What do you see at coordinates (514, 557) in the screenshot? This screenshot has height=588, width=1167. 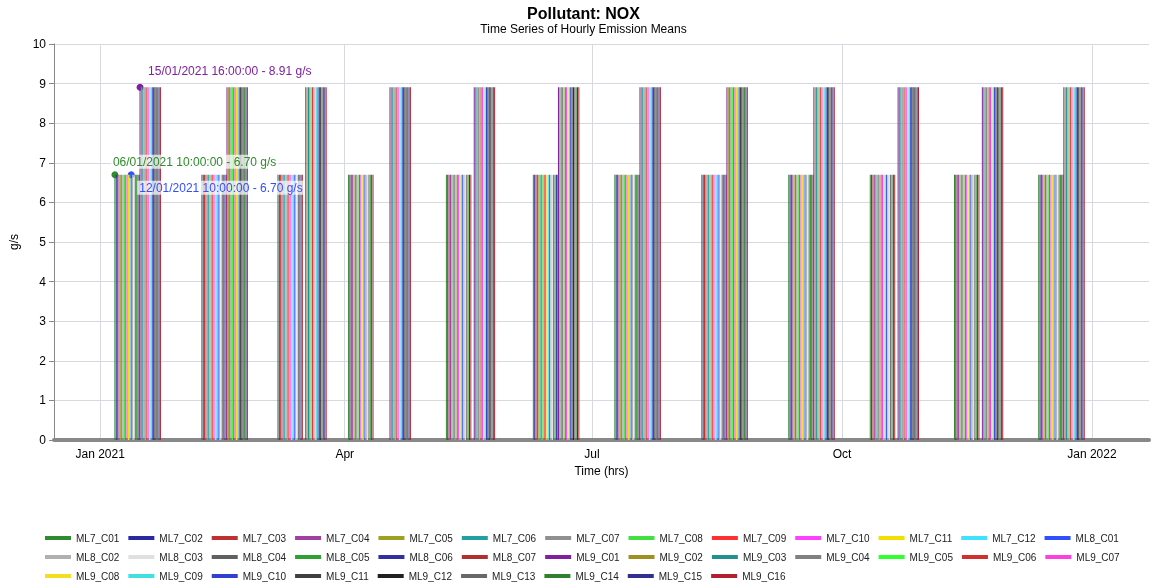 I see `legend-label: ML8_C07` at bounding box center [514, 557].